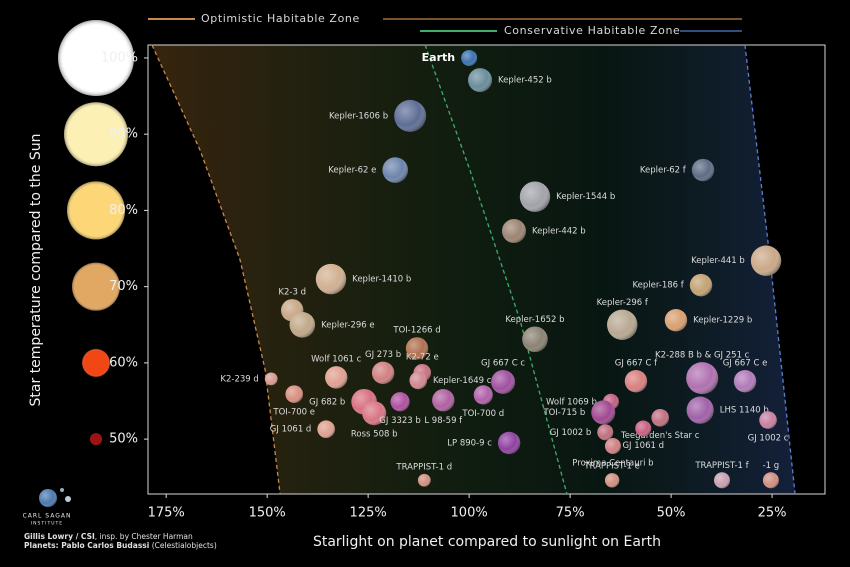  I want to click on credit-planets-note: (Celestialobjects), so click(184, 545).